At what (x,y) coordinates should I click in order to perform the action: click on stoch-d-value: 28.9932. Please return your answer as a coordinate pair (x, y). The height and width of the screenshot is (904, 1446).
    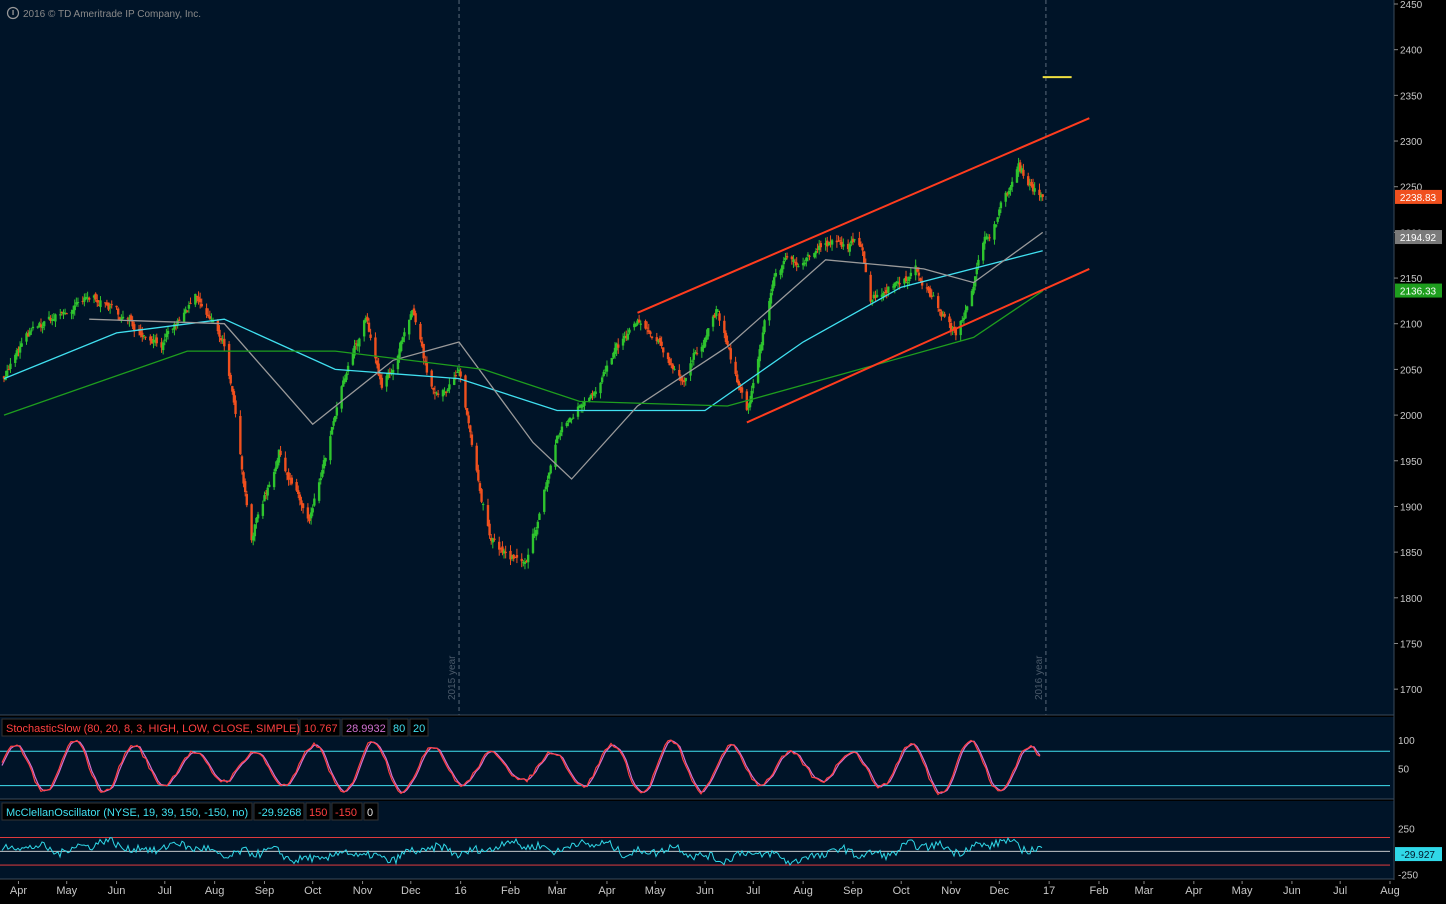
    Looking at the image, I should click on (366, 729).